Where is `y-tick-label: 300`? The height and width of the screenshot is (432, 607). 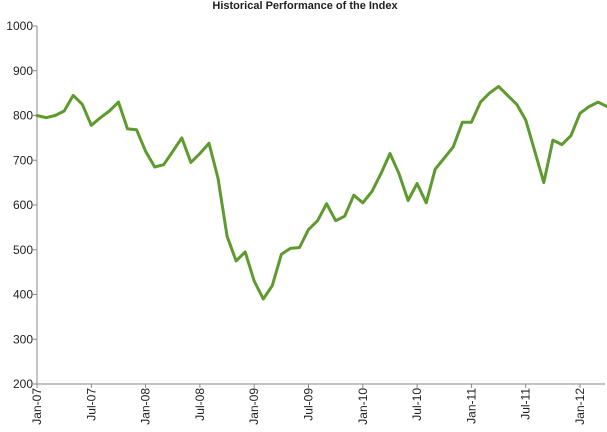 y-tick-label: 300 is located at coordinates (23, 339).